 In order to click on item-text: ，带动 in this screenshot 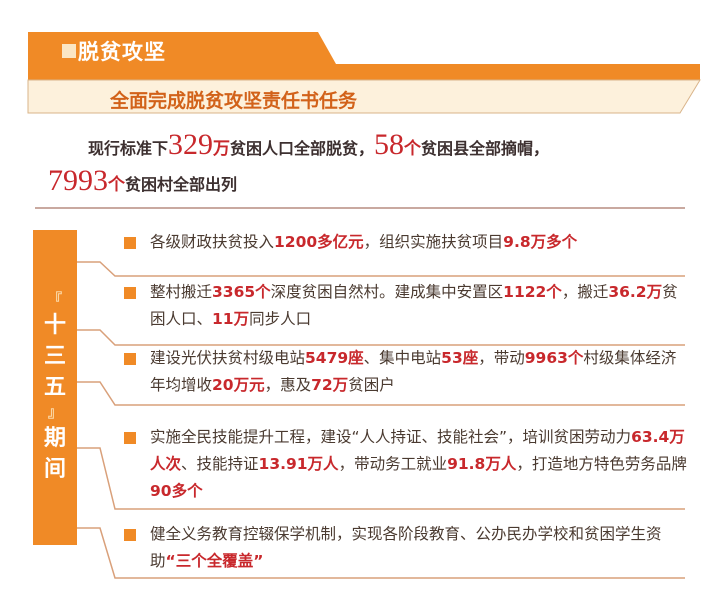, I will do `click(501, 358)`.